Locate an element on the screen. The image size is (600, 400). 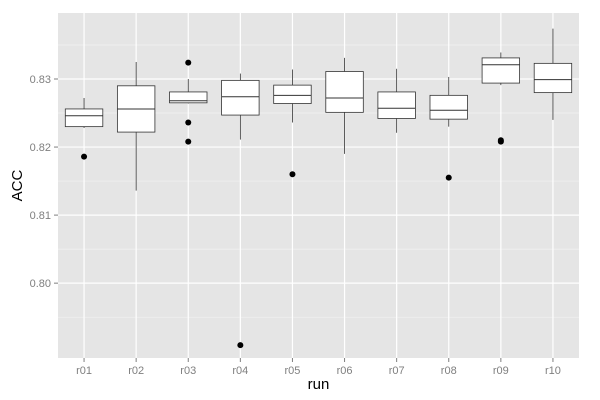
box-r10 is located at coordinates (553, 74).